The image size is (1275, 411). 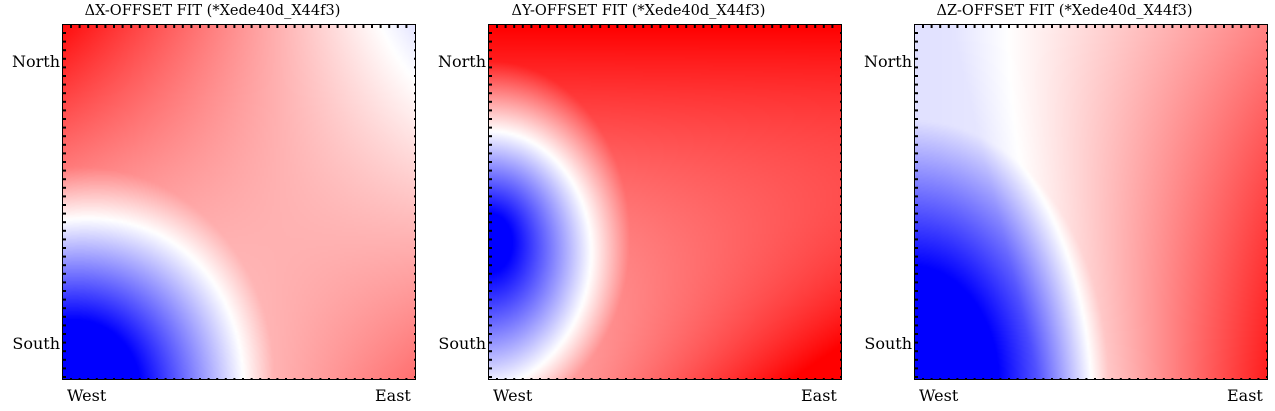 I want to click on chart-title: ΔX-OFFSET FIT (*Xede40d_X44f3), so click(x=212, y=11).